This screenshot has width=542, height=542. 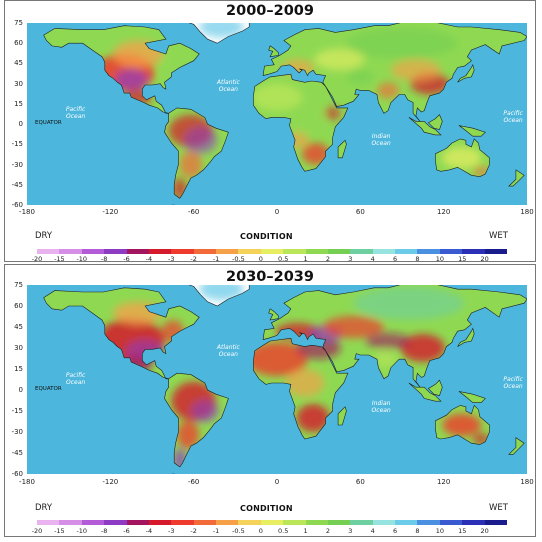 I want to click on legend-color-bar, so click(x=272, y=522).